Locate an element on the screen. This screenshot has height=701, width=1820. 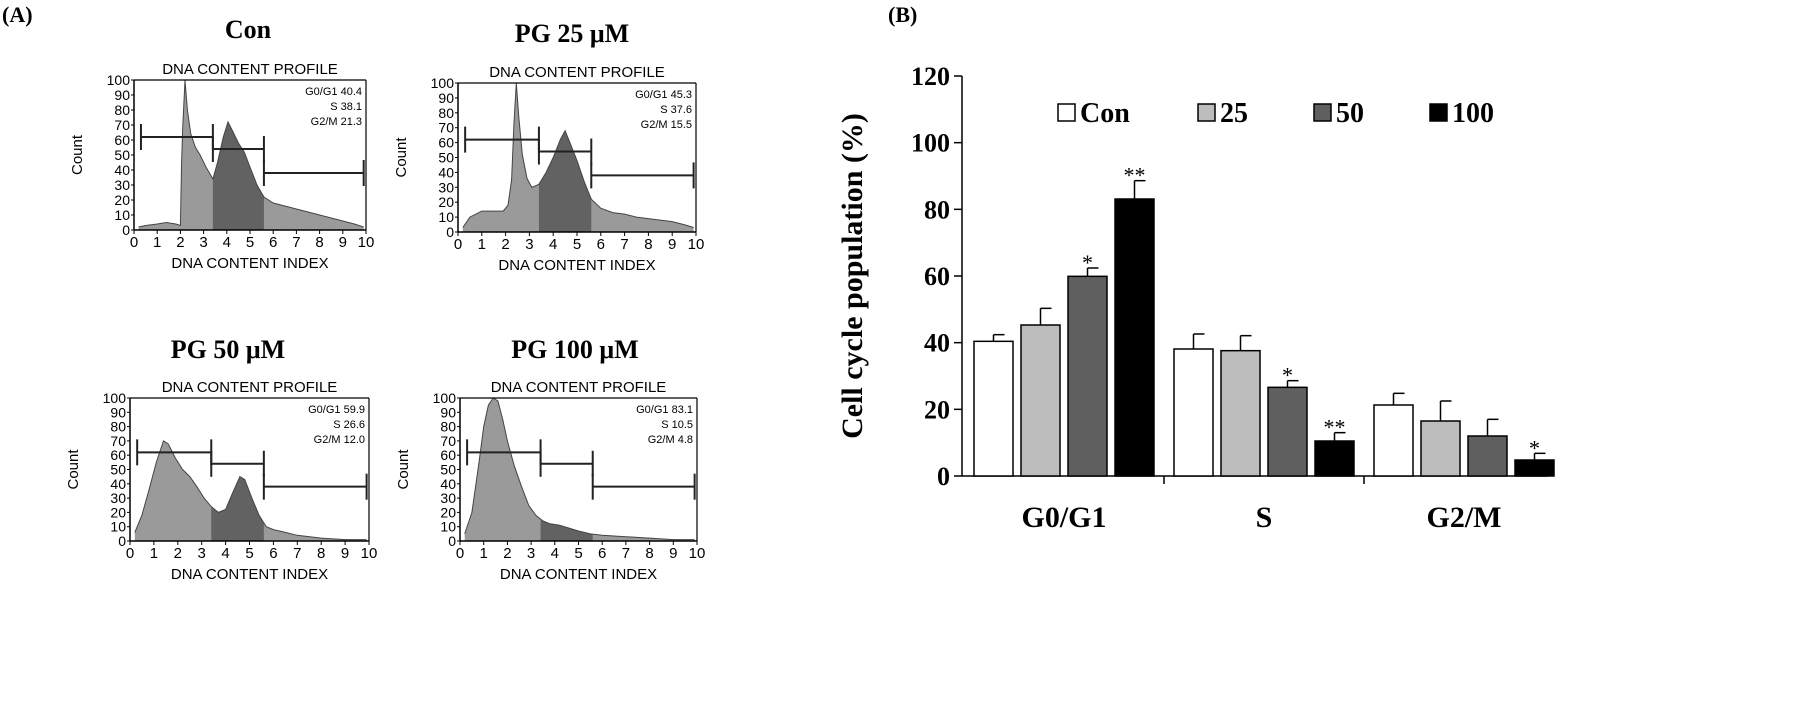
y-tick-label: 80 is located at coordinates (122, 110).